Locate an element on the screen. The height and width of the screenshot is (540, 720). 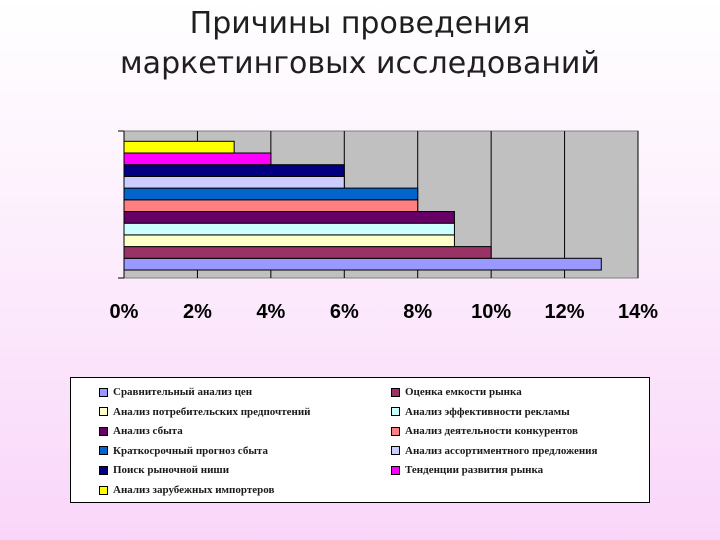
x-tick-label: 4% is located at coordinates (270, 312).